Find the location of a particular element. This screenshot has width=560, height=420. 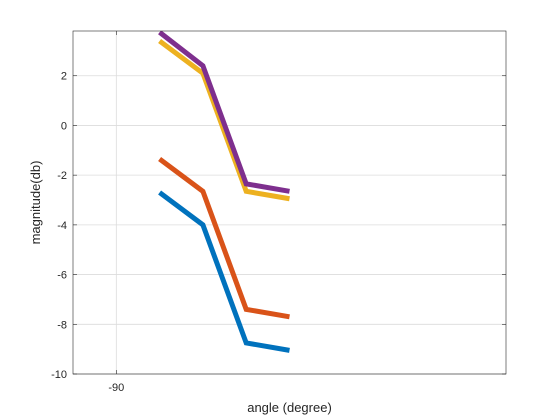

y-tick-label: -4 is located at coordinates (62, 226).